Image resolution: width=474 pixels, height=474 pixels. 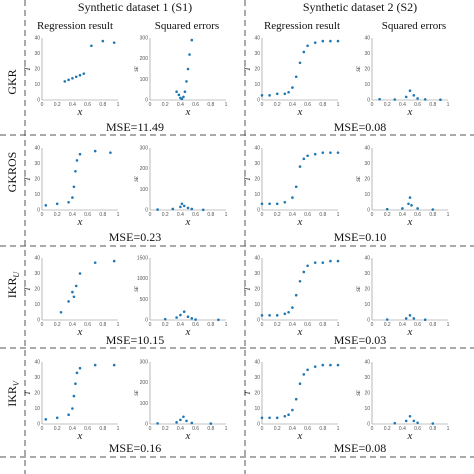 What do you see at coordinates (360, 237) in the screenshot?
I see `mse-gkros-s2: MSE=0.10` at bounding box center [360, 237].